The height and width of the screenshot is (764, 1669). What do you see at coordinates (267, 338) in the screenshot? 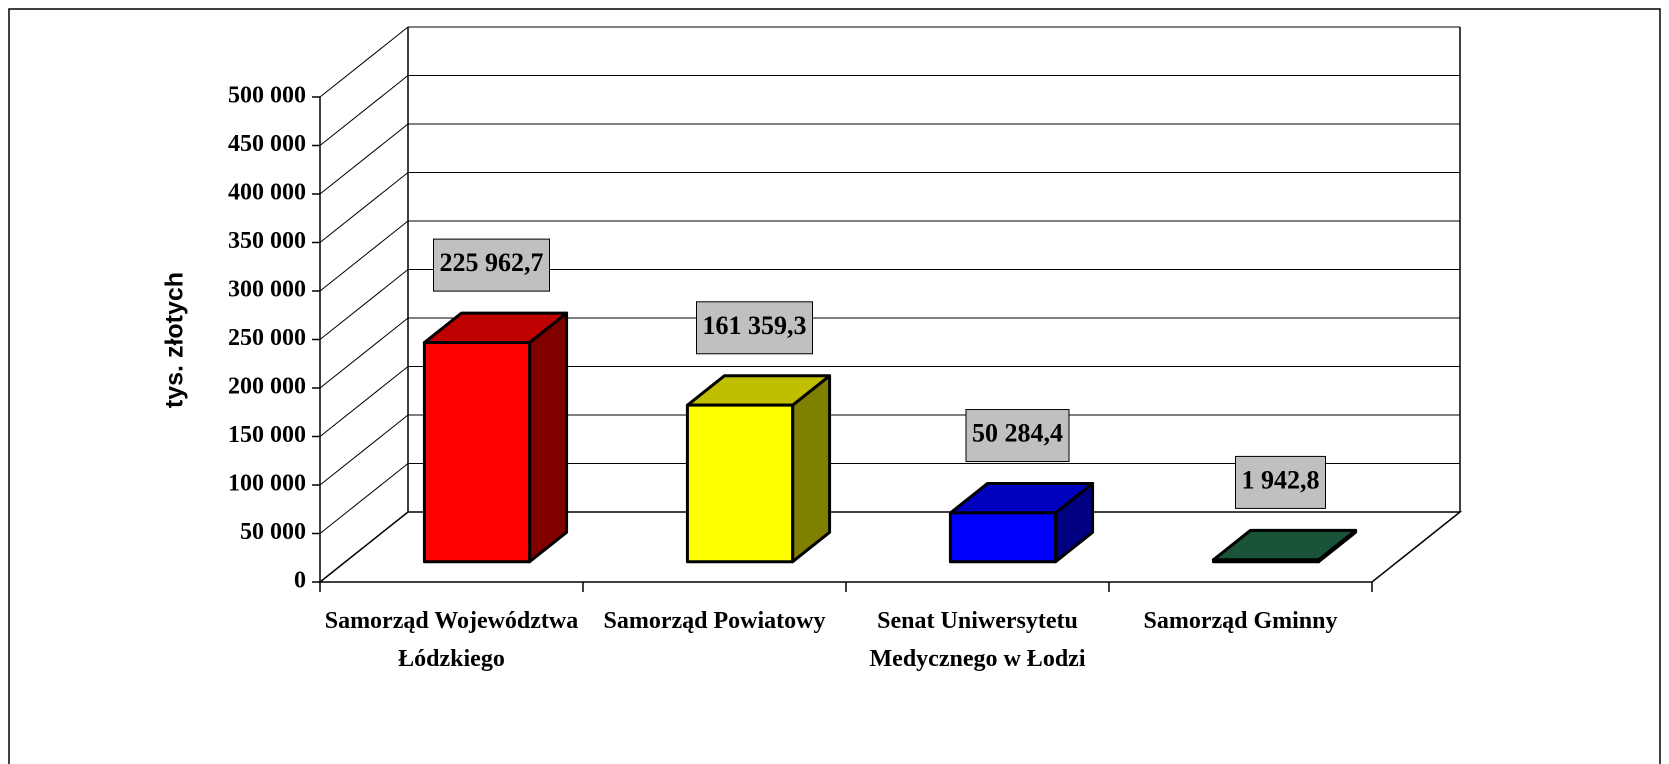
I see `y-tick-label: 250 000` at bounding box center [267, 338].